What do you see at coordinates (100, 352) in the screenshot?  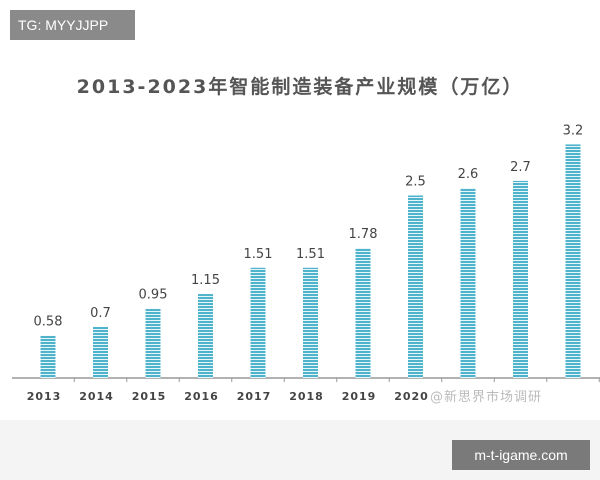 I see `bar-2014` at bounding box center [100, 352].